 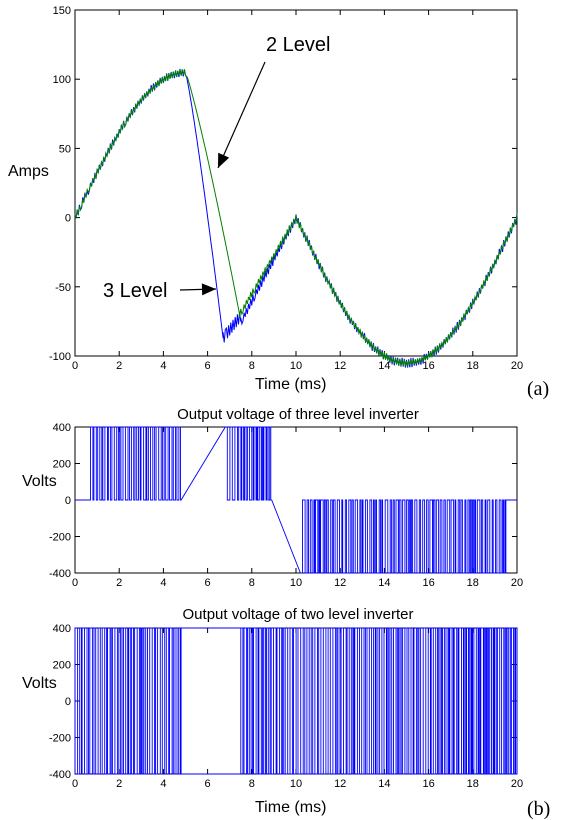 What do you see at coordinates (119, 366) in the screenshot?
I see `current-x-tick-label: 2` at bounding box center [119, 366].